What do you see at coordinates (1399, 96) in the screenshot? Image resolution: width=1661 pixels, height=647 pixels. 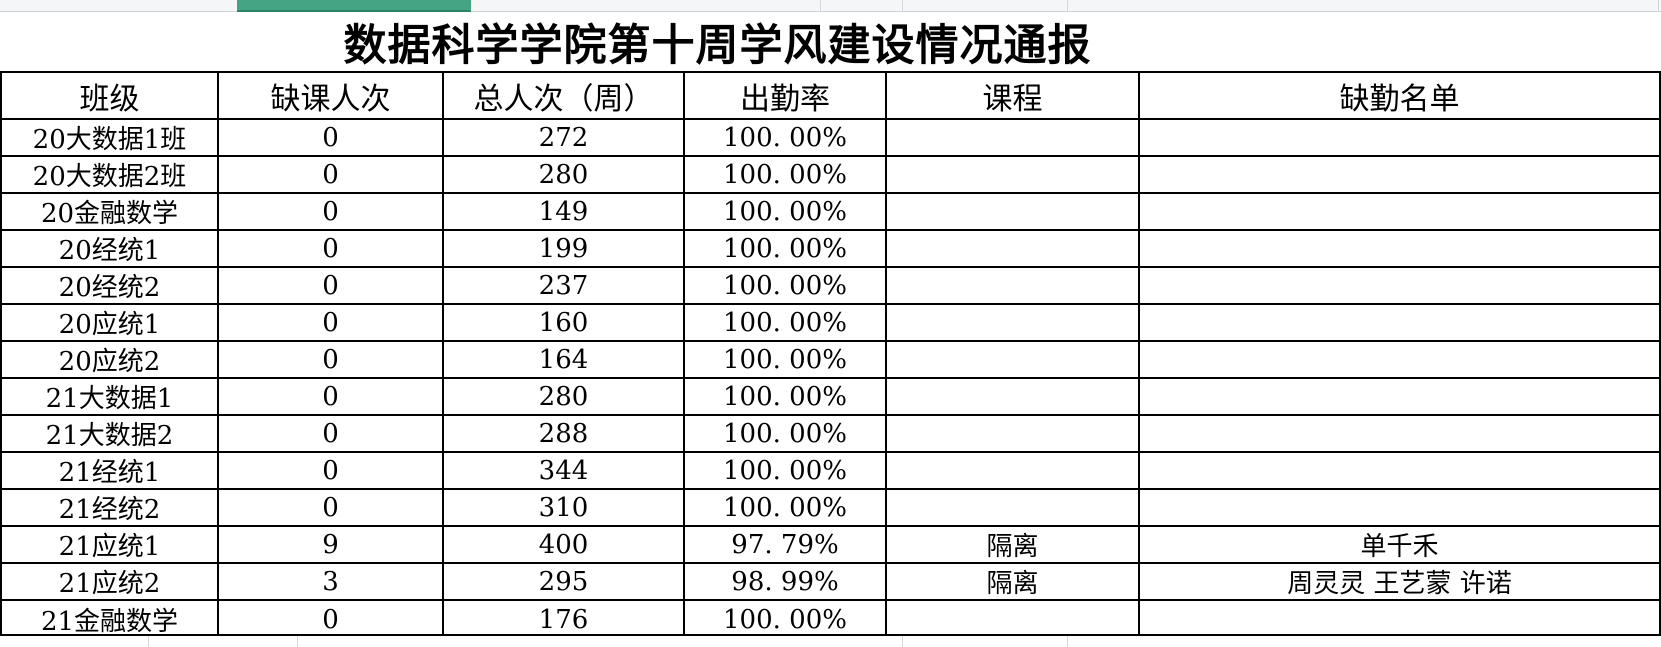 I see `col-header-absent-list: 缺勤名单` at bounding box center [1399, 96].